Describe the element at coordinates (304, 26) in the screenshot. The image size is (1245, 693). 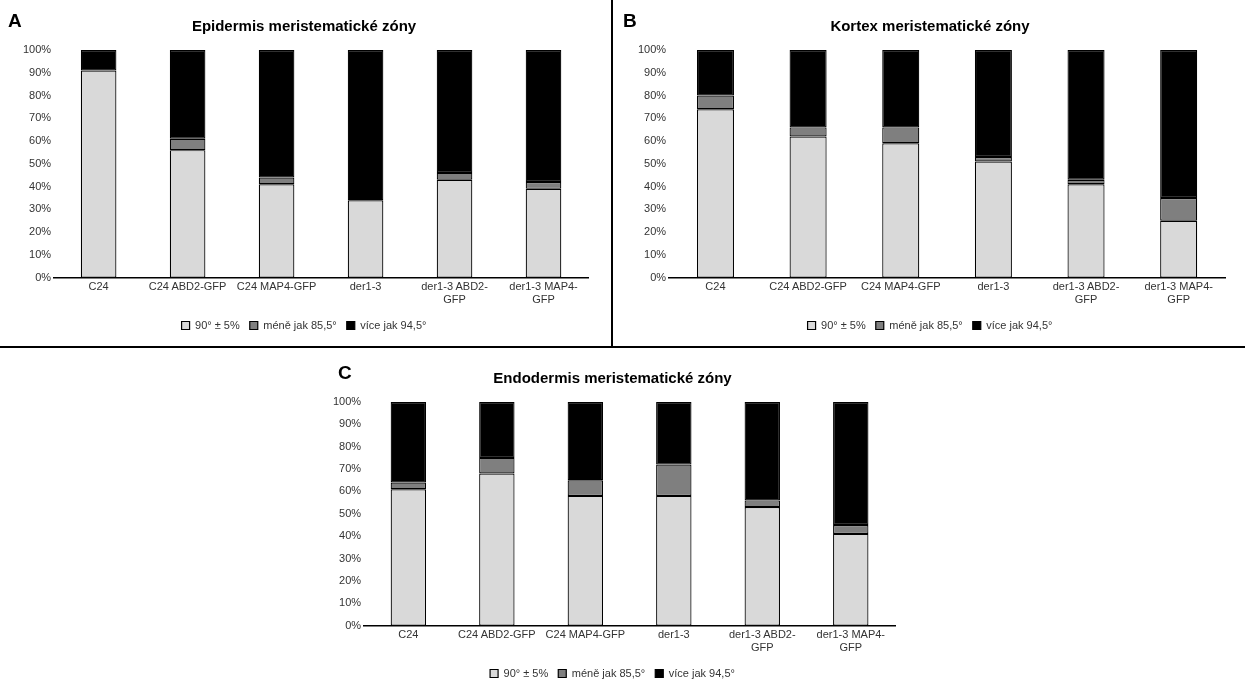
I see `chart-title: Epidermis meristematické zóny` at that location.